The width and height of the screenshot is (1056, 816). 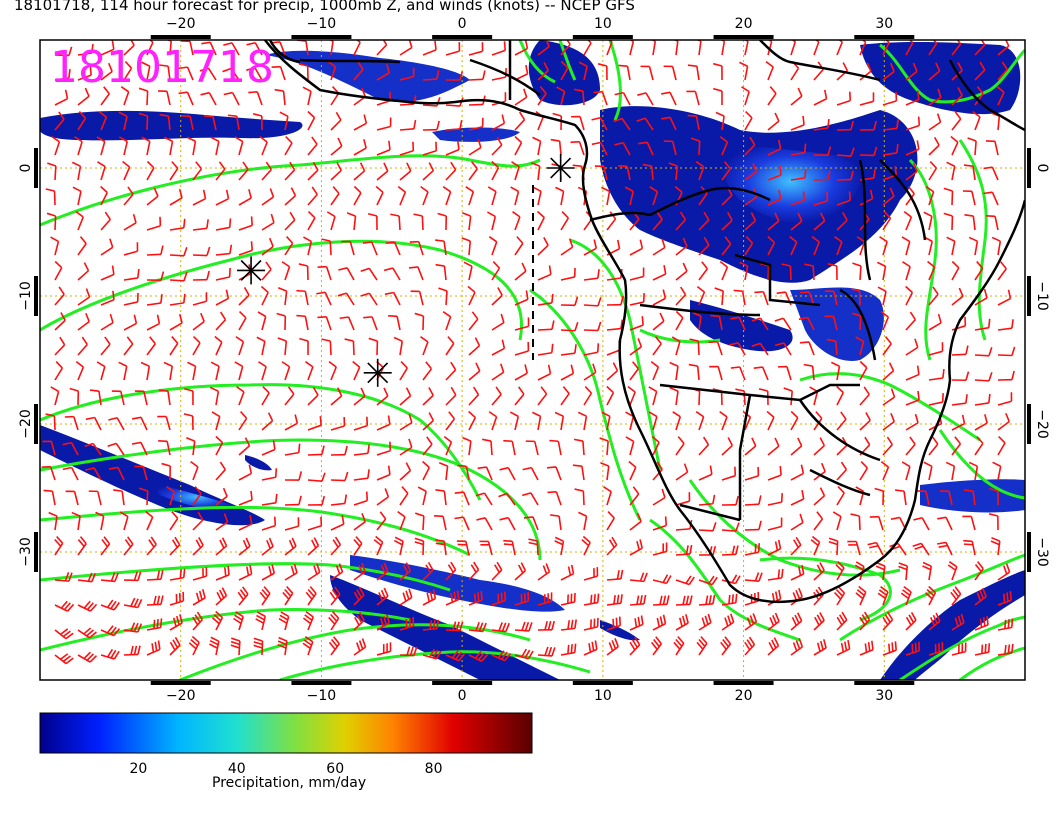 I want to click on colorbar-ticks: 20 40 60 80, so click(x=285, y=769).